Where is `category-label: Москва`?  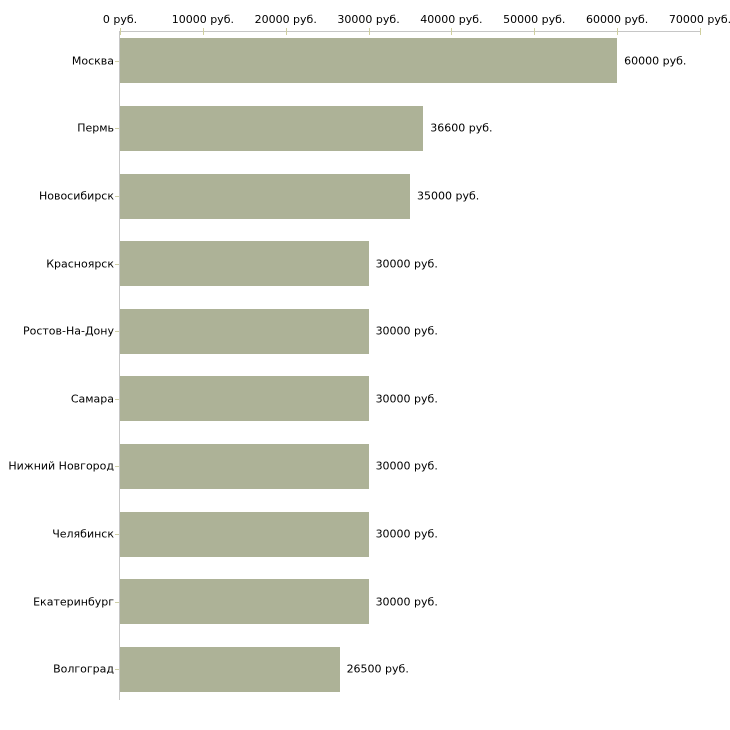
category-label: Москва is located at coordinates (92, 61).